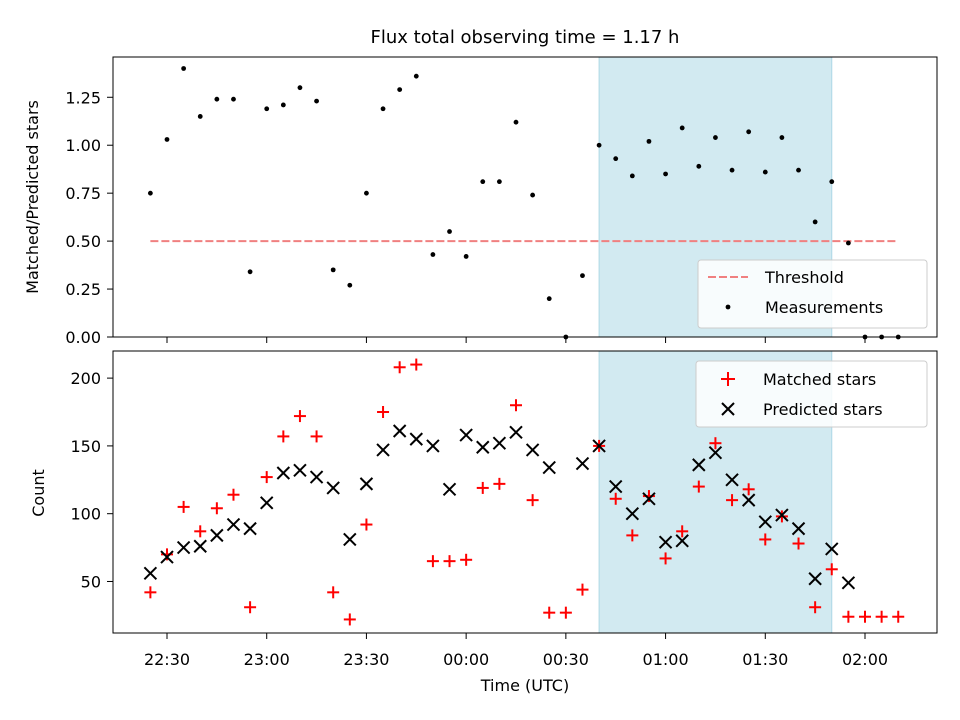 Image resolution: width=960 pixels, height=720 pixels. Describe the element at coordinates (823, 409) in the screenshot. I see `legend-predicted-label: Predicted stars` at that location.